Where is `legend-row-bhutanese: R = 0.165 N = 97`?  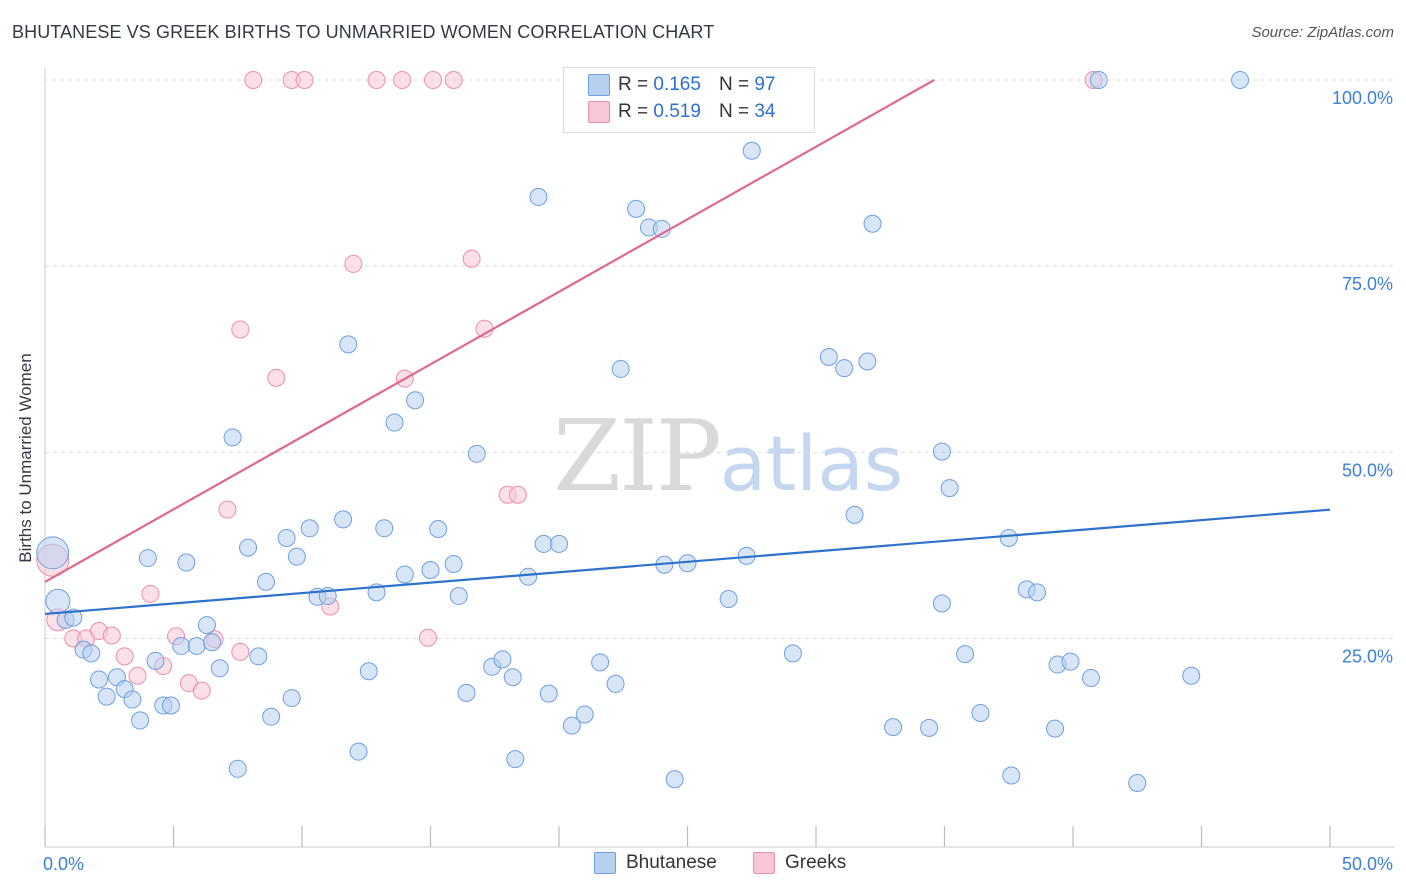
legend-row-bhutanese: R = 0.165 N = 97 is located at coordinates (681, 87).